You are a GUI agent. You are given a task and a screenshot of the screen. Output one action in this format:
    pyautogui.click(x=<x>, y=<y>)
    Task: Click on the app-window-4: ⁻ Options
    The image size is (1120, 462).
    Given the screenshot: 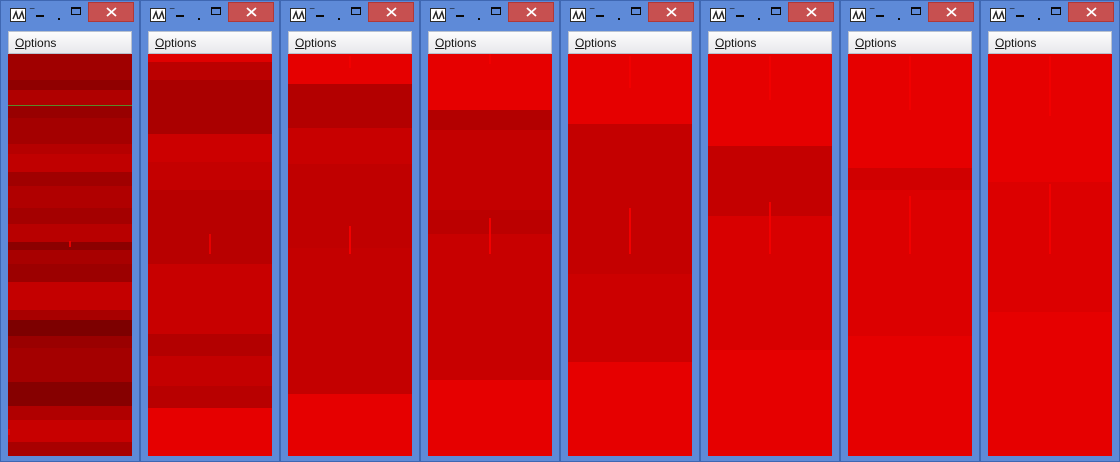 What is the action you would take?
    pyautogui.click(x=490, y=231)
    